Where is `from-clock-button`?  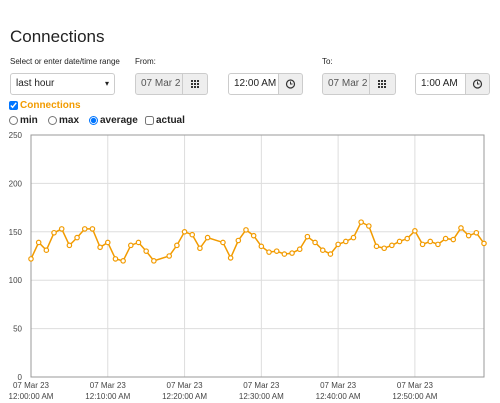 from-clock-button is located at coordinates (290, 84).